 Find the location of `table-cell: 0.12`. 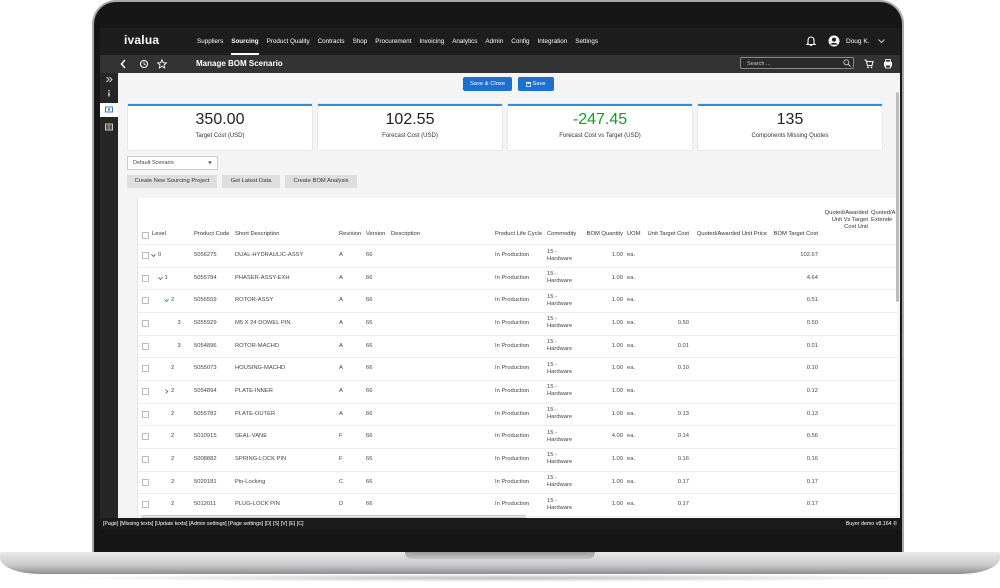

table-cell: 0.12 is located at coordinates (812, 390).